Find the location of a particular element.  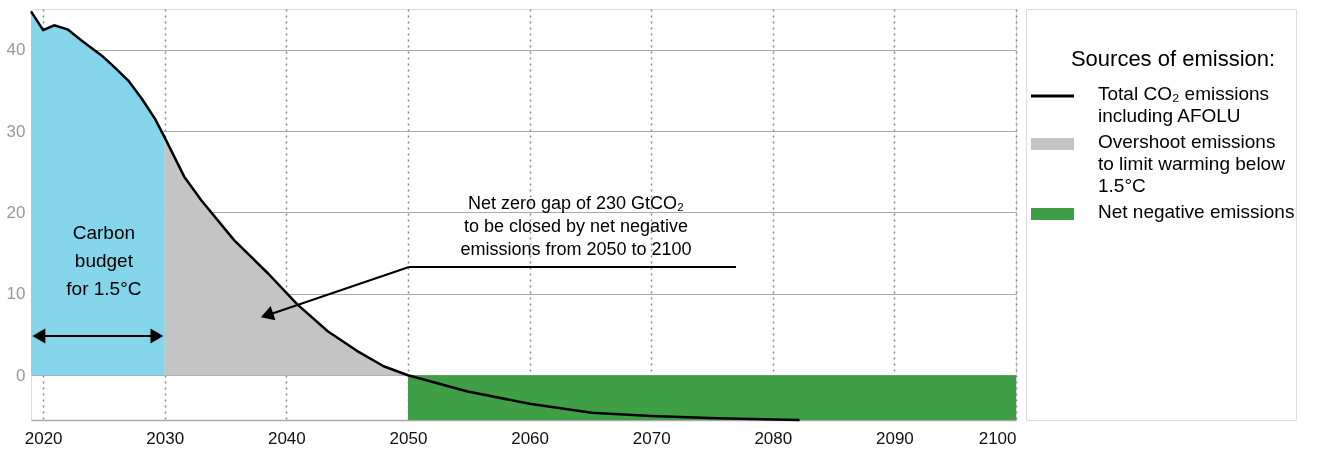

y-tick-label: 20 is located at coordinates (16, 212).